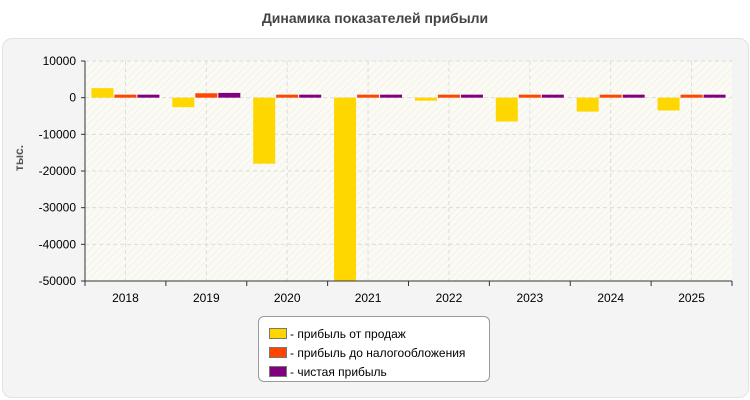 Image resolution: width=750 pixels, height=400 pixels. I want to click on legend-label: - чистая прибыль, so click(338, 371).